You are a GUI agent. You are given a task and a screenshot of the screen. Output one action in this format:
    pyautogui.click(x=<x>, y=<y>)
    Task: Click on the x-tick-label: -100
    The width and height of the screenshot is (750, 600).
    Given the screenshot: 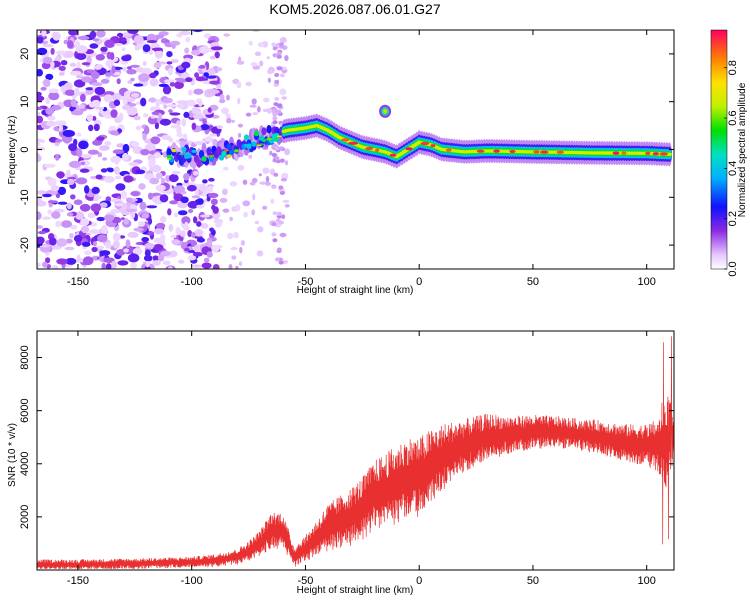 What is the action you would take?
    pyautogui.click(x=192, y=581)
    